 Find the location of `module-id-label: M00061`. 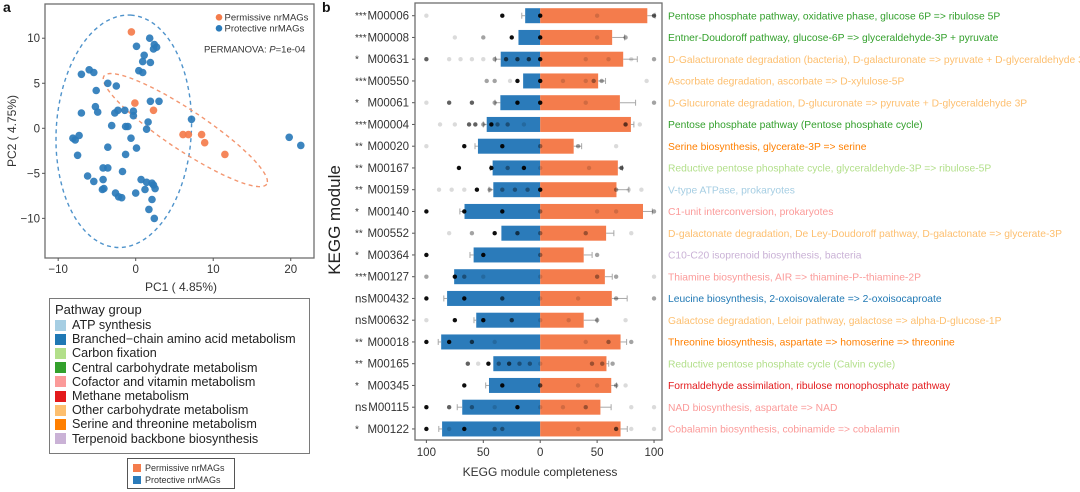

module-id-label: M00061 is located at coordinates (388, 104).